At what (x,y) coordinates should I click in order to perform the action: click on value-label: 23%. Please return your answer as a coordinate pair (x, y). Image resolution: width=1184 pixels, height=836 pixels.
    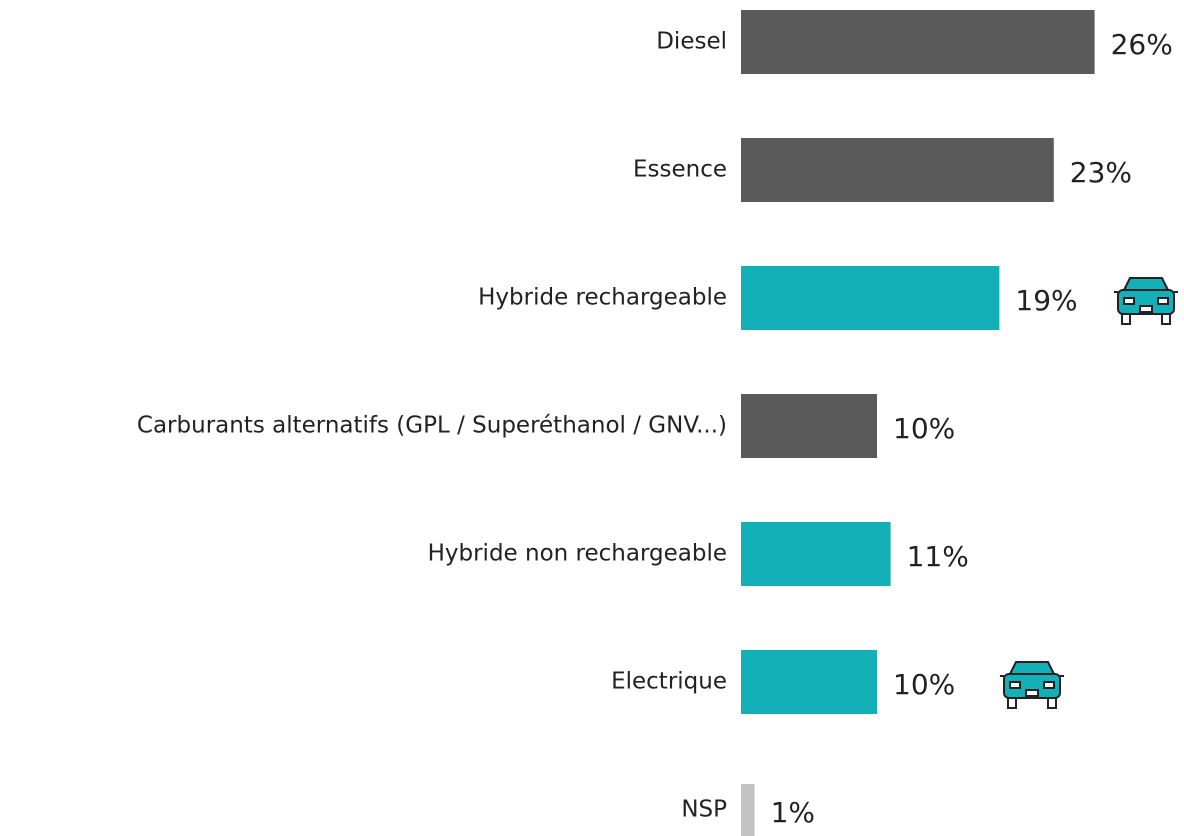
    Looking at the image, I should click on (1101, 172).